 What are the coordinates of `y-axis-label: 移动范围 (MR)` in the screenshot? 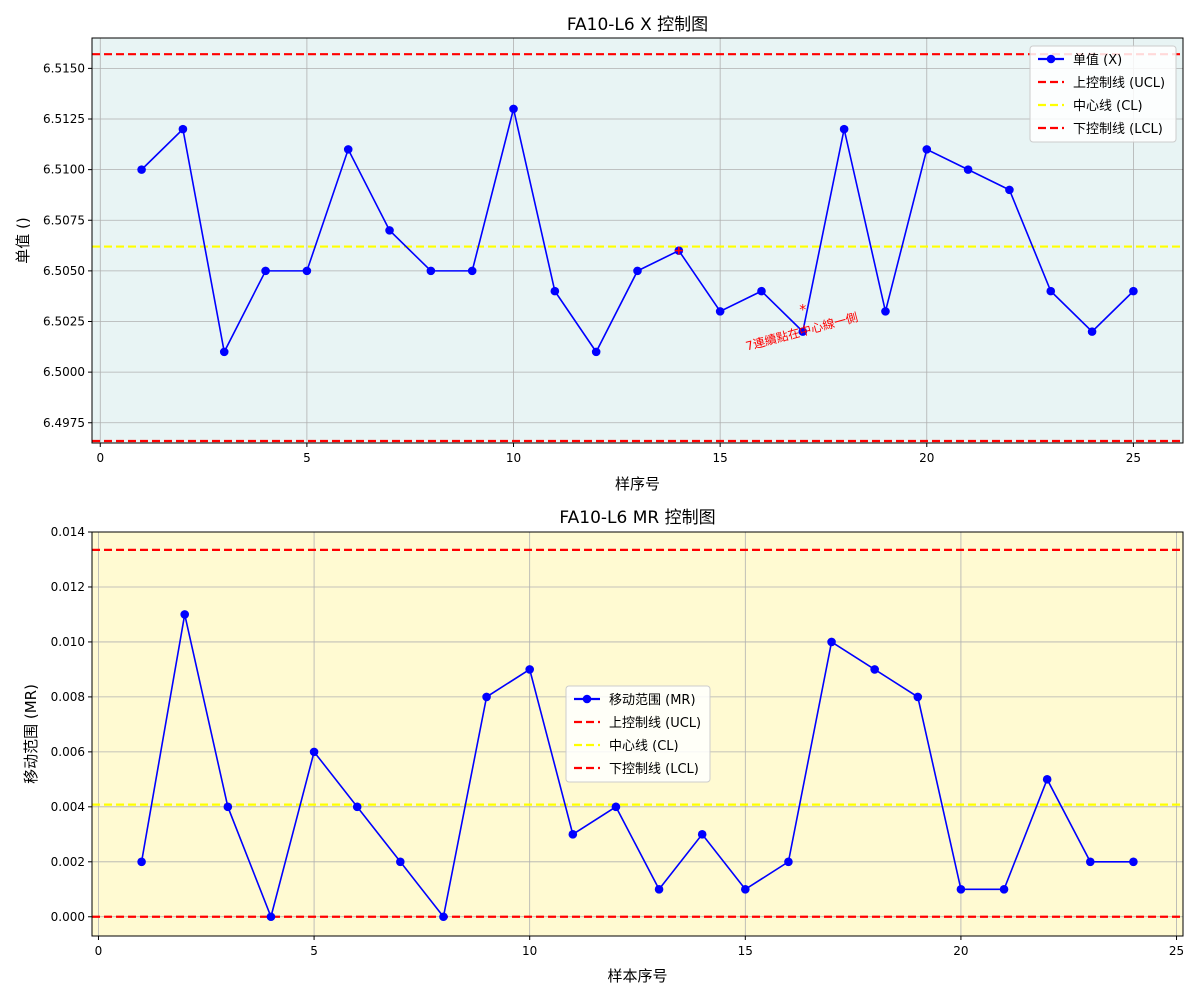 It's located at (31, 734).